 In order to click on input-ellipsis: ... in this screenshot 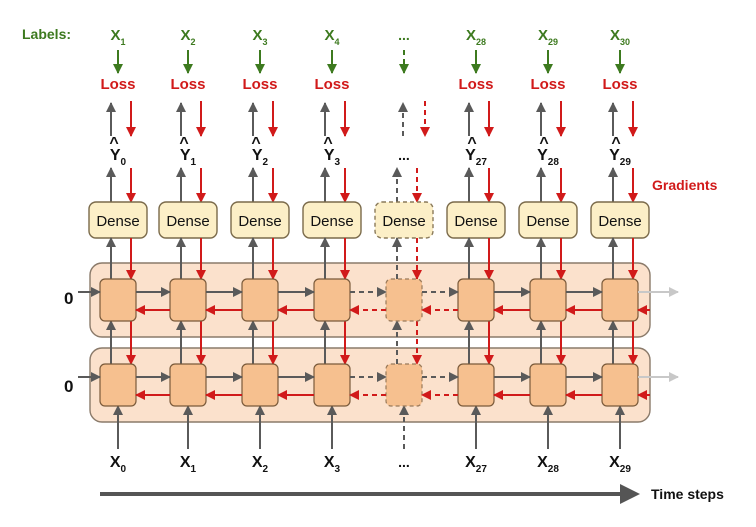, I will do `click(404, 462)`.